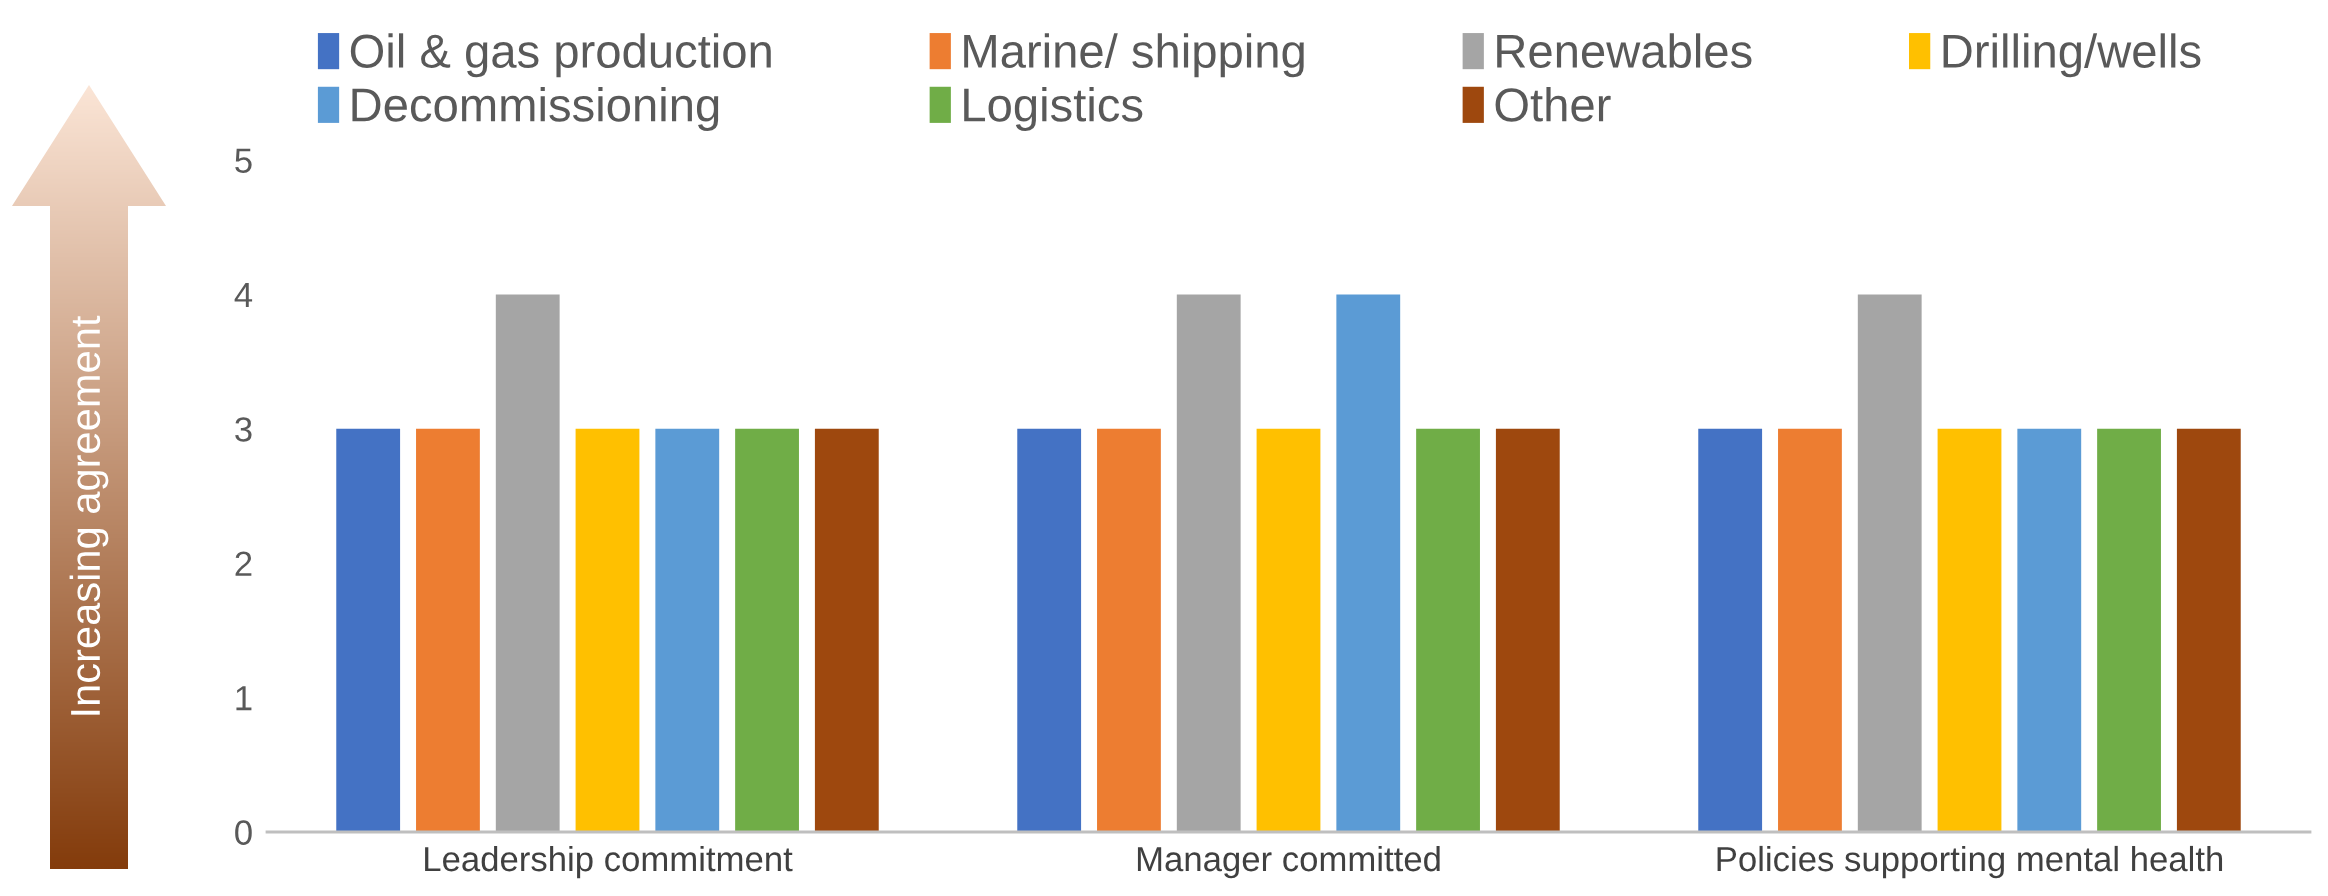 This screenshot has width=2328, height=896. Describe the element at coordinates (535, 109) in the screenshot. I see `legend-label: Decommissioning` at that location.